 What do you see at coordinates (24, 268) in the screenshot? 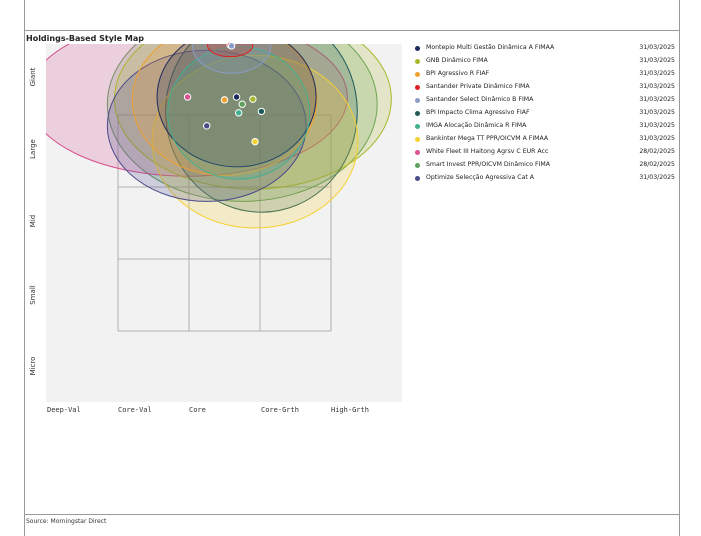
I see `left-rule` at bounding box center [24, 268].